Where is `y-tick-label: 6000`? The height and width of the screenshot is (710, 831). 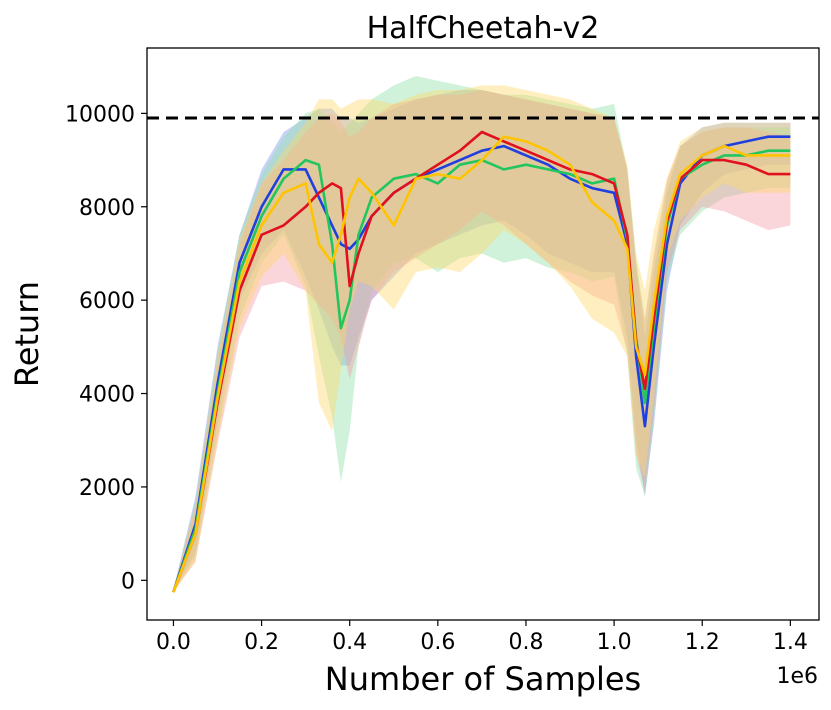
y-tick-label: 6000 is located at coordinates (107, 301).